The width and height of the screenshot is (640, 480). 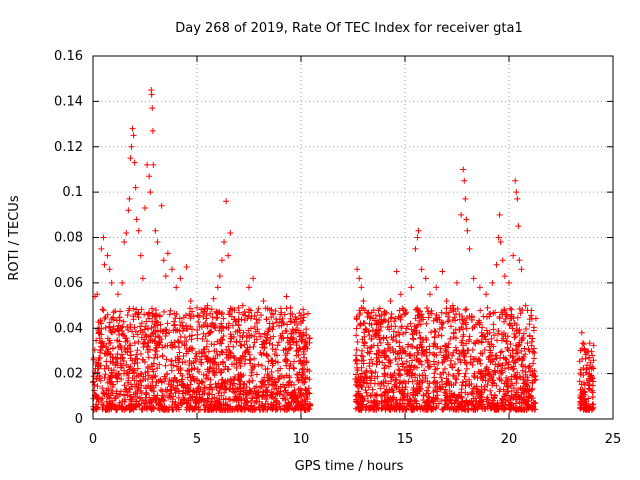 I want to click on x-tick-label: 20, so click(x=509, y=439).